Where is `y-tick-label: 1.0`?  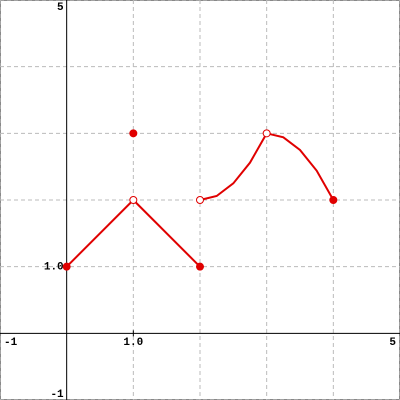
y-tick-label: 1.0 is located at coordinates (54, 268).